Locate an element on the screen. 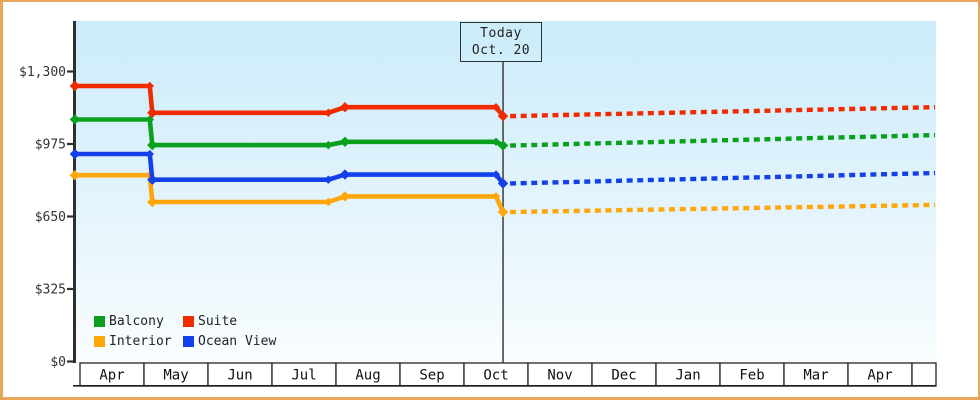 This screenshot has height=402, width=980. chart-legend: Balcony Suite Interior Ocean View is located at coordinates (185, 331).